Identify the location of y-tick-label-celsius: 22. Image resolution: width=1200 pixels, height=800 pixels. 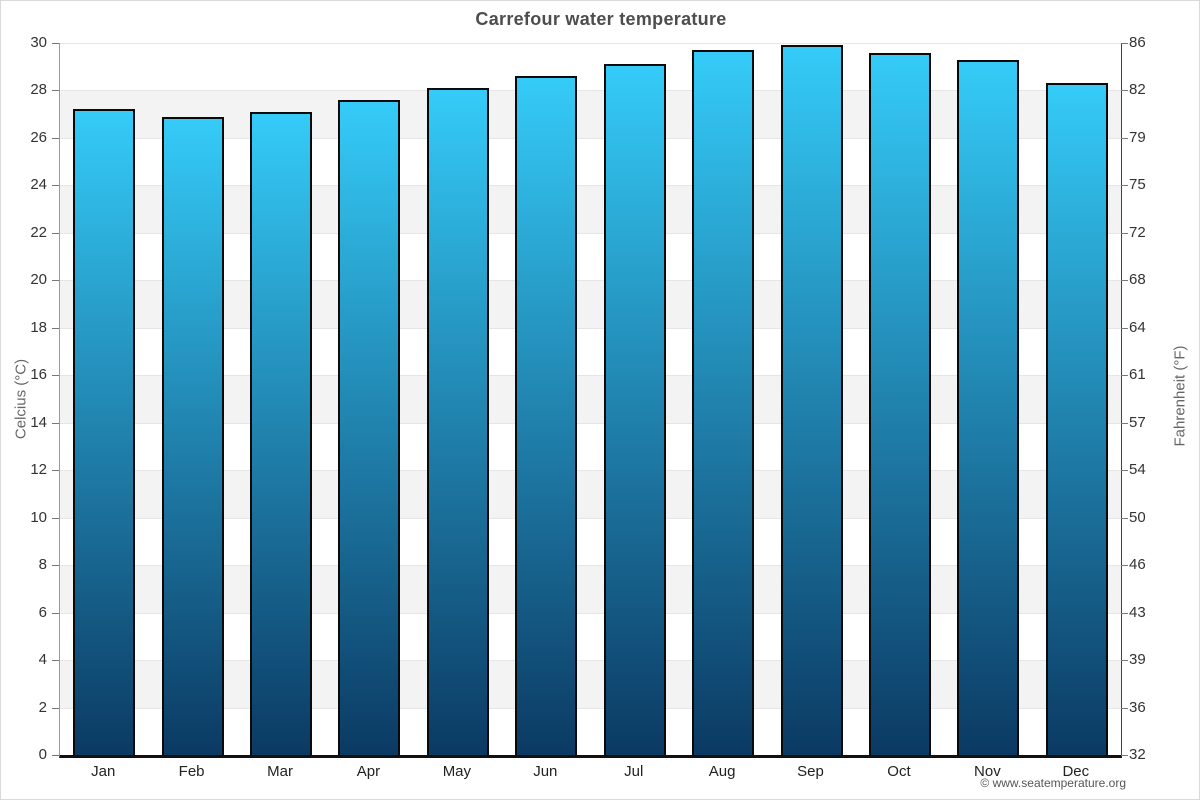
(38, 232).